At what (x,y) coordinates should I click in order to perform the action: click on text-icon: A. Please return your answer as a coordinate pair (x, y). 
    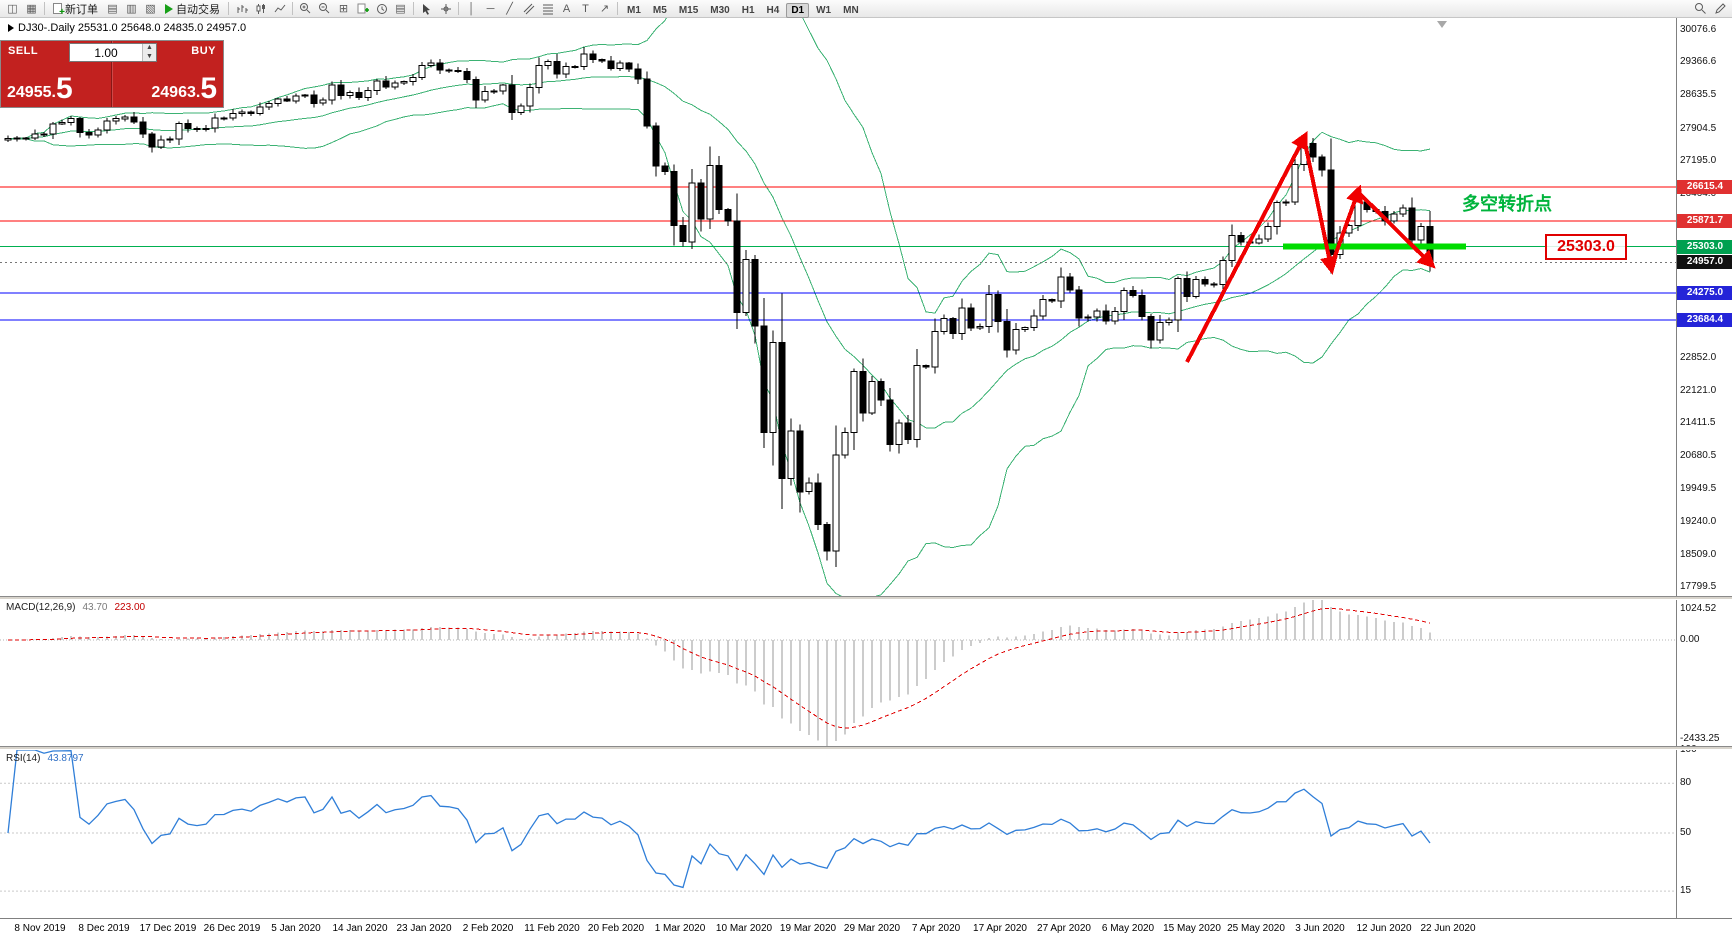
    Looking at the image, I should click on (566, 8).